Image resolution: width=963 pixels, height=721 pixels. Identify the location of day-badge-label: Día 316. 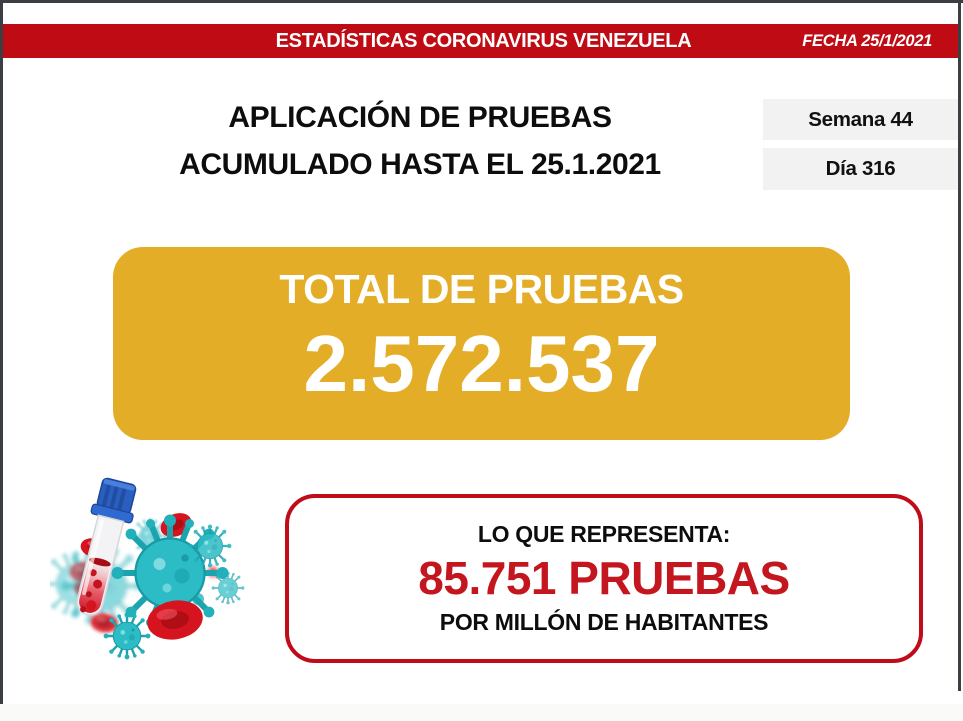
(860, 168).